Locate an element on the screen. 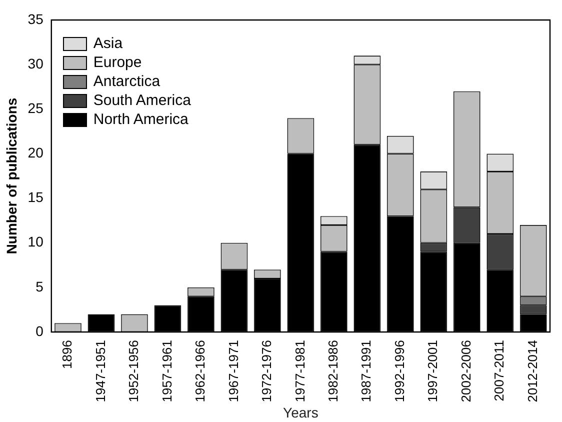 The height and width of the screenshot is (422, 562). x-axis-title: Years is located at coordinates (300, 412).